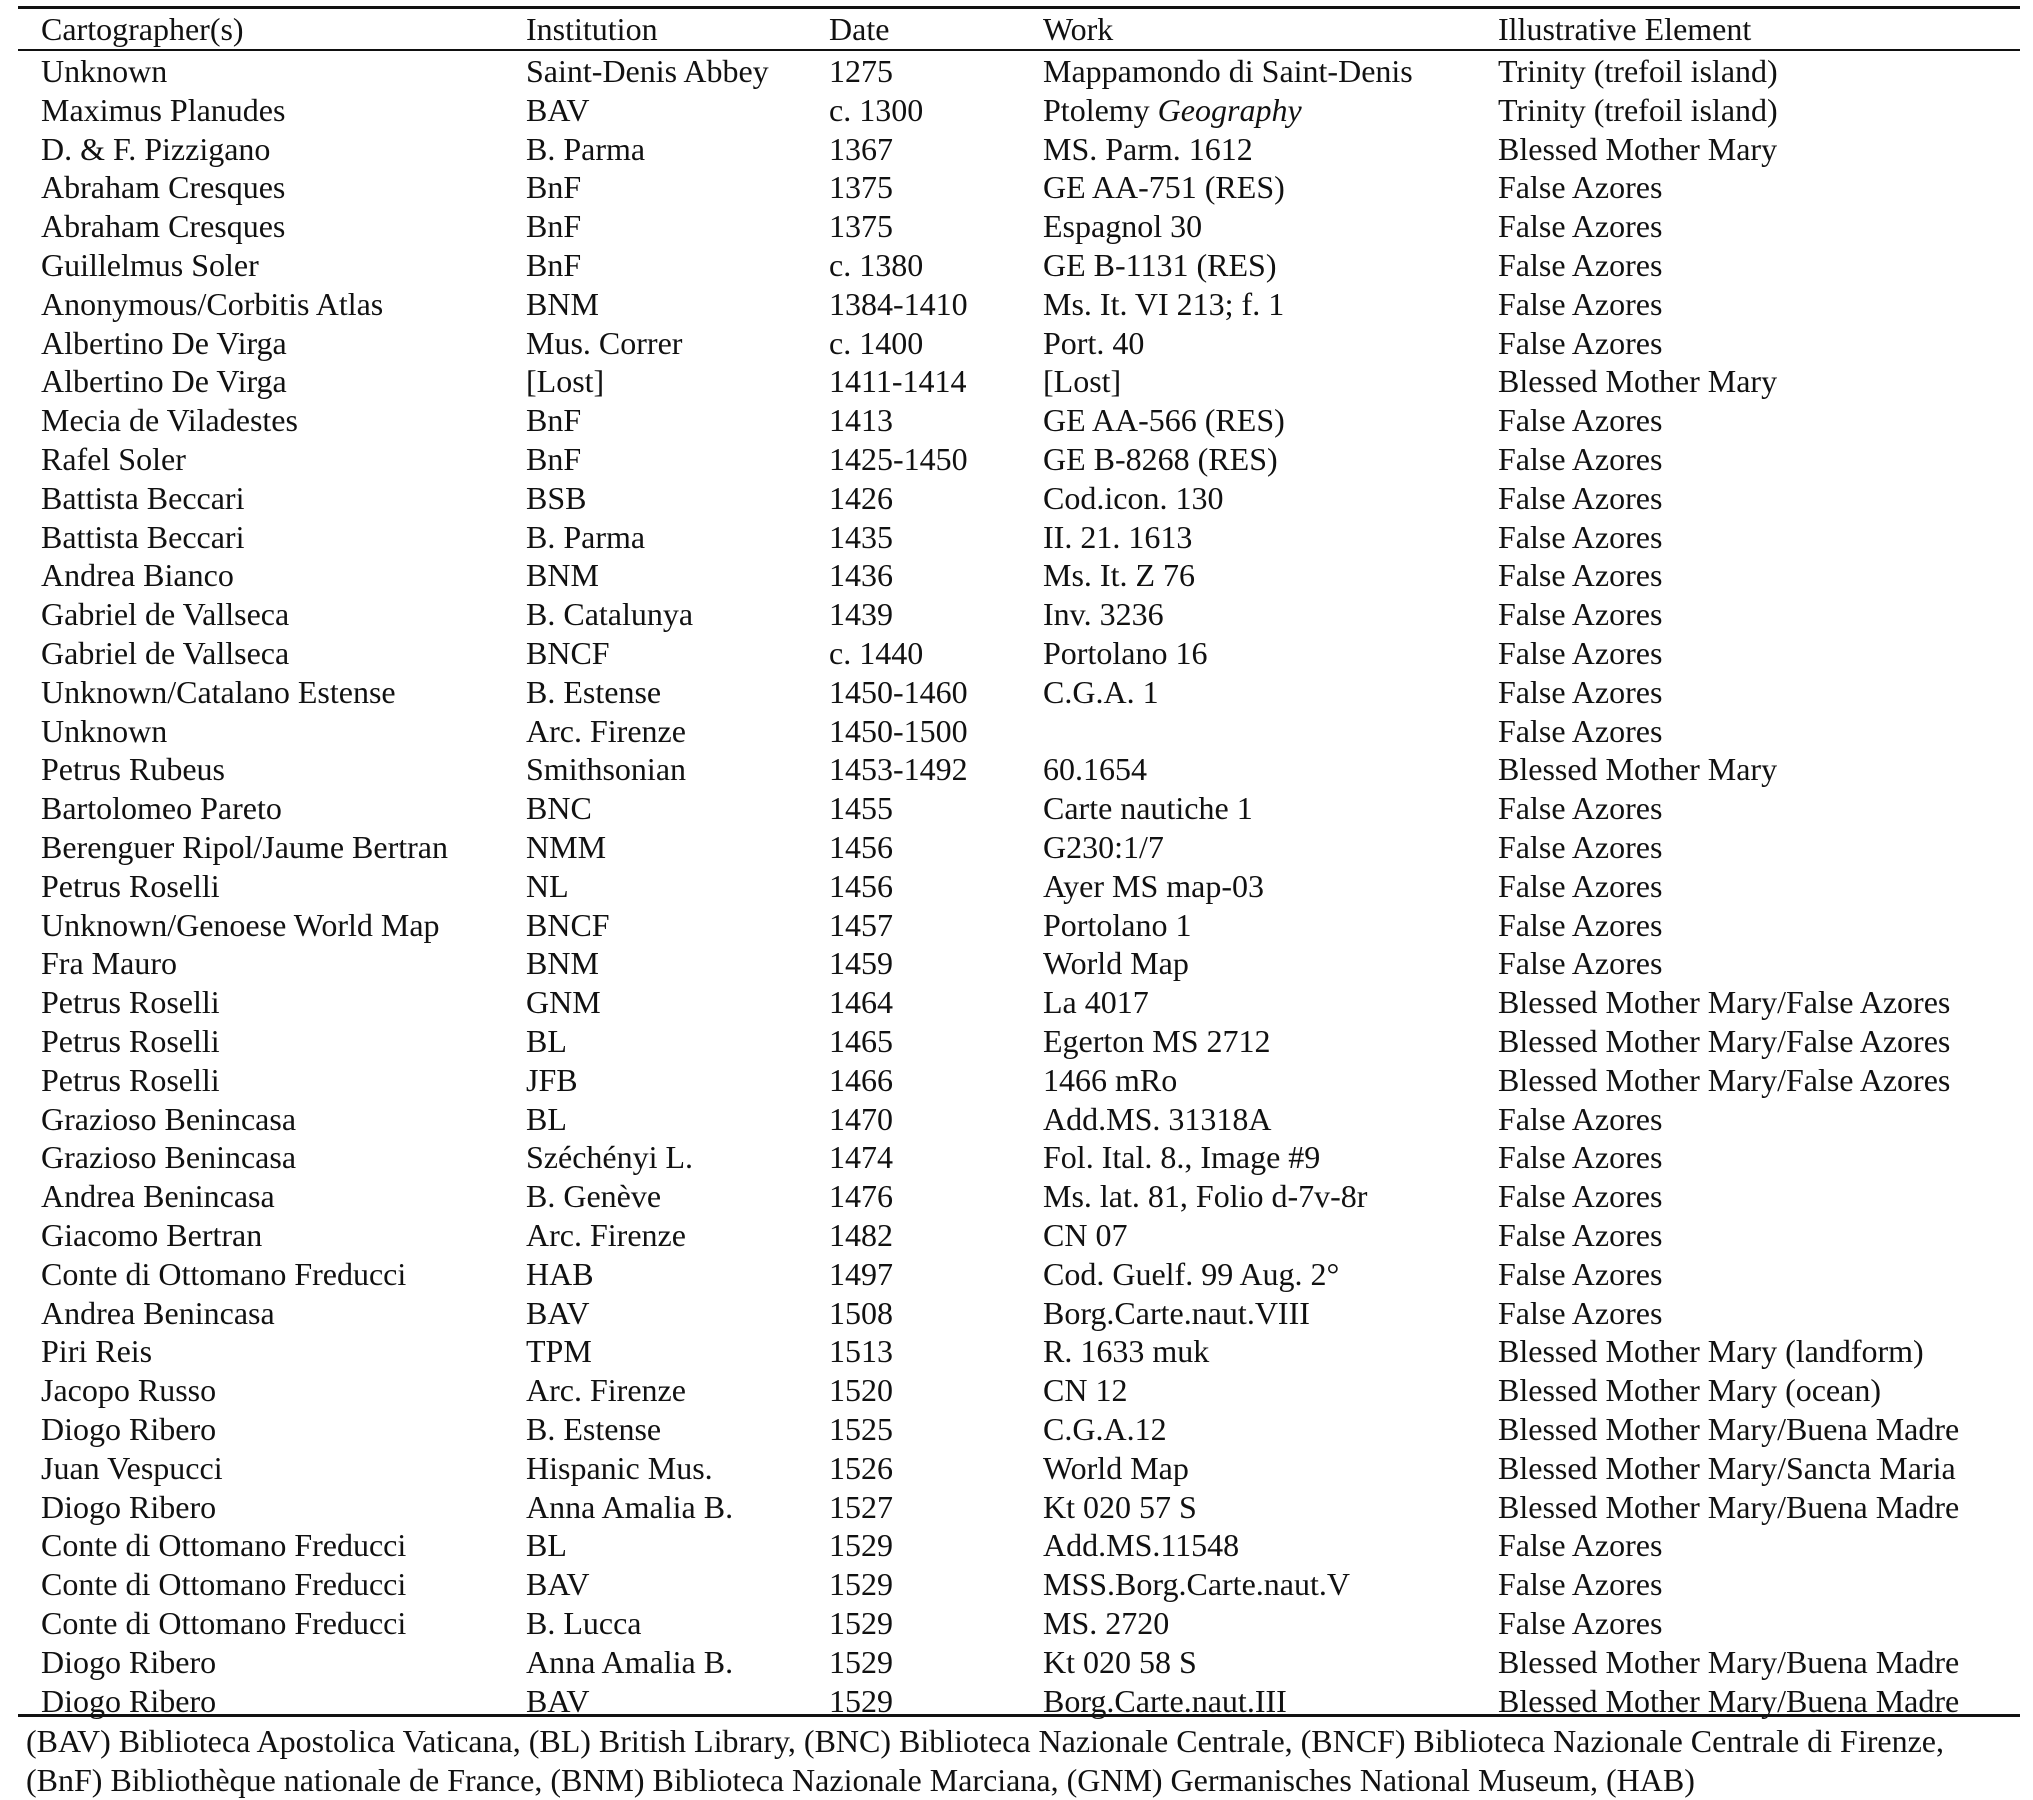 This screenshot has width=2033, height=1800. I want to click on cell-work: C.G.A. 1, so click(1101, 691).